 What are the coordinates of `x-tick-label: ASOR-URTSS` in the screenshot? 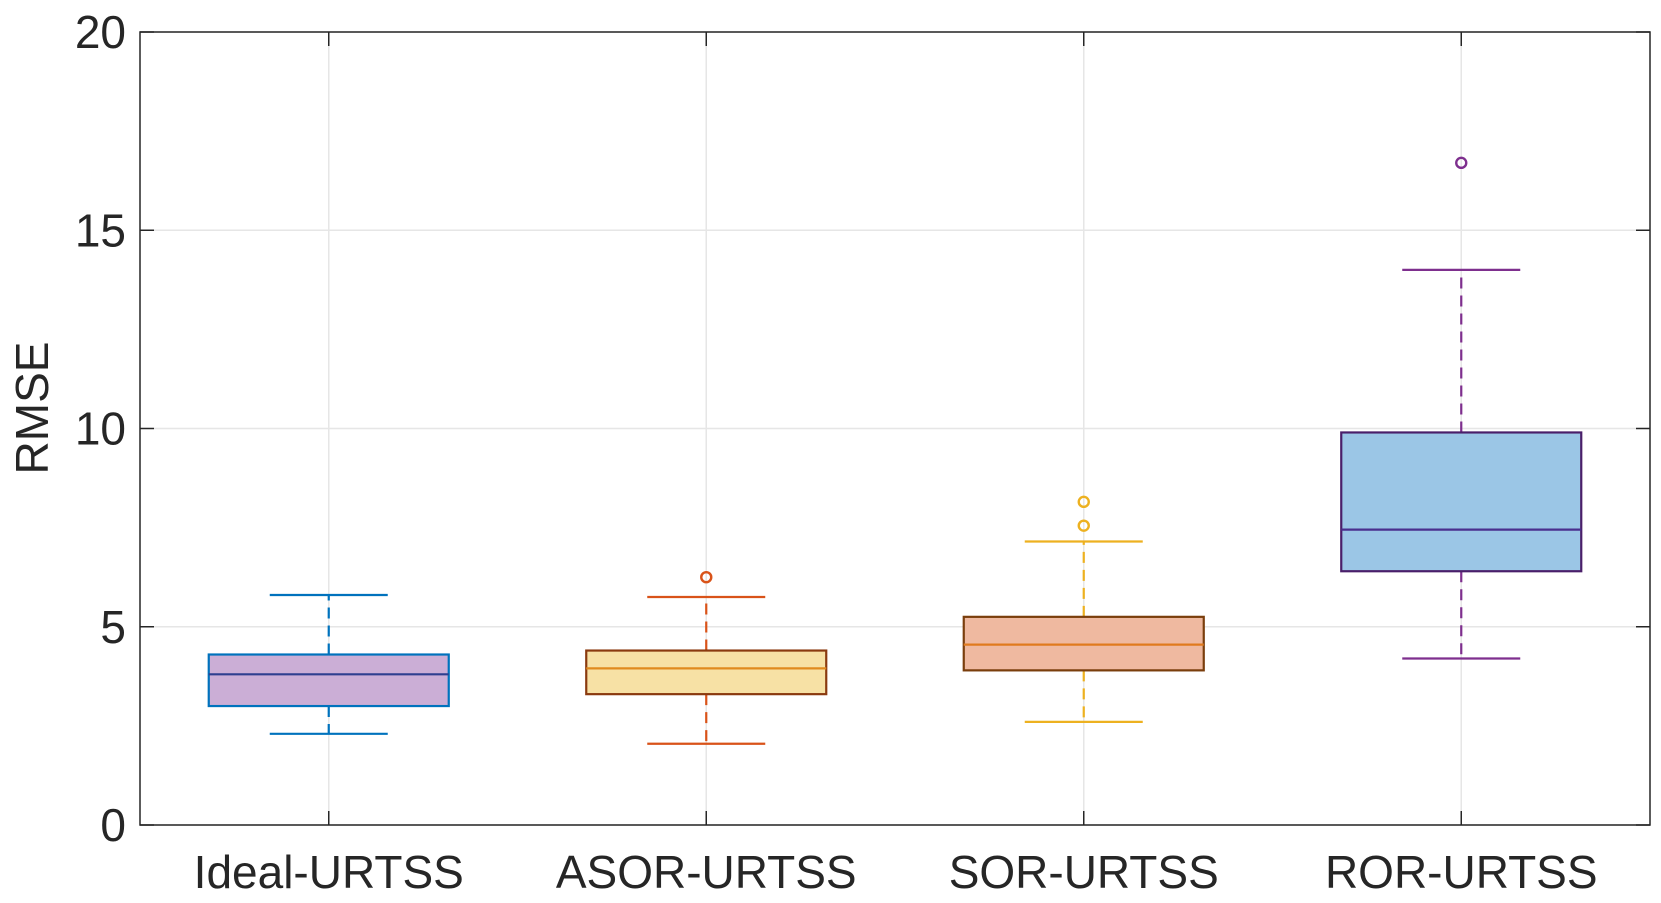 It's located at (706, 872).